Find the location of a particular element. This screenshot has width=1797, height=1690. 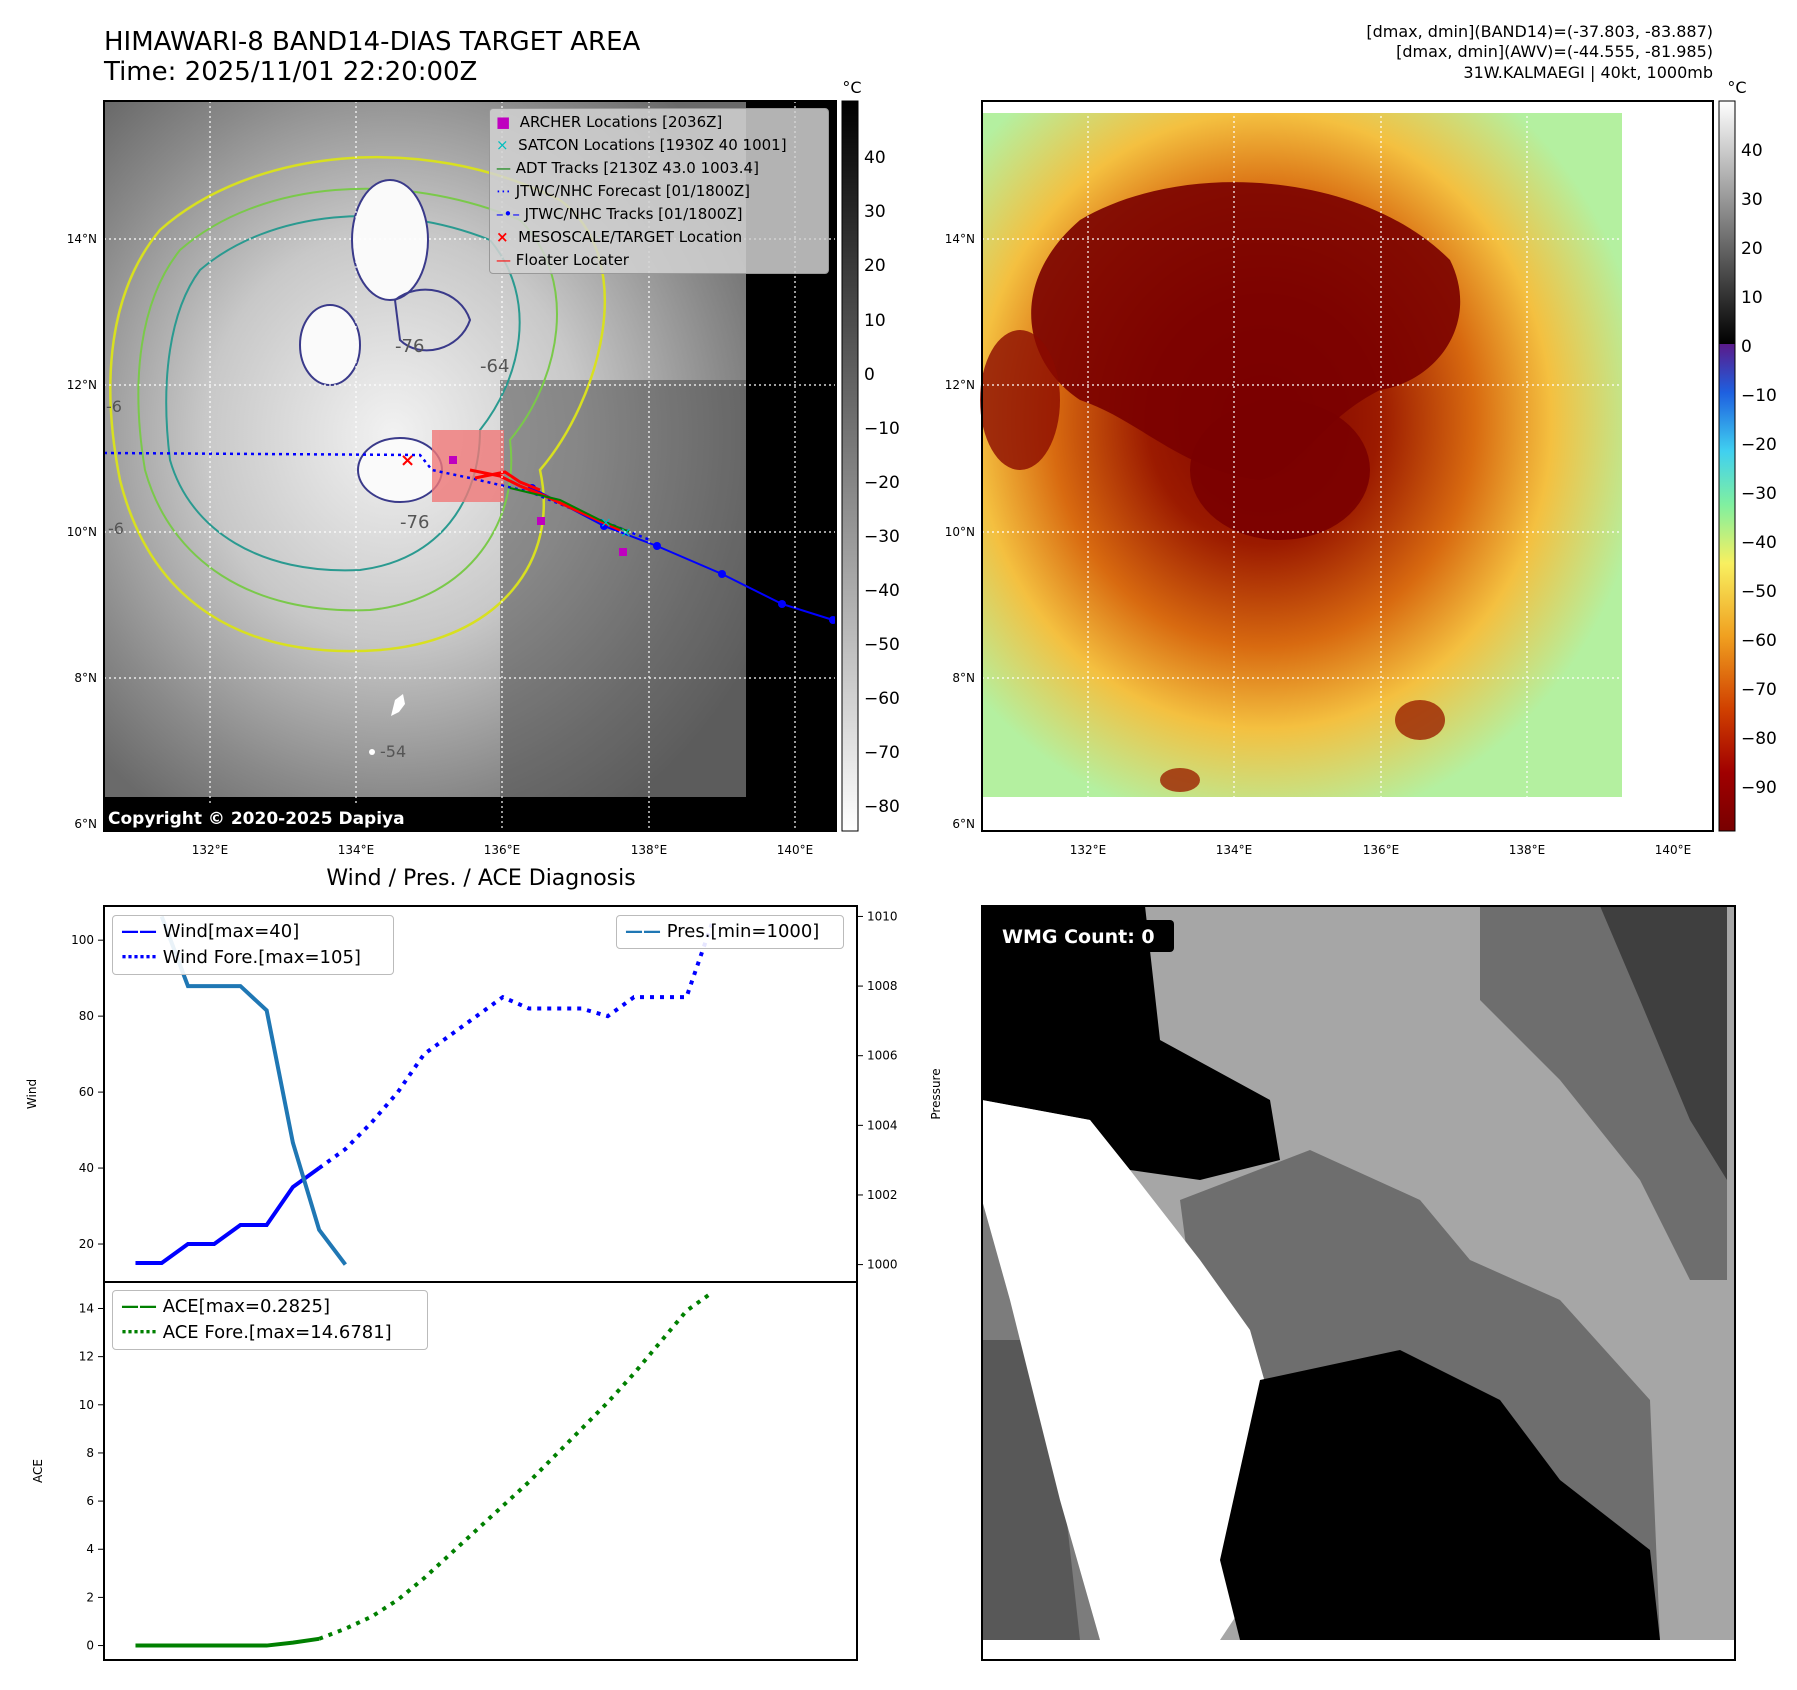

lat-label: 10°N is located at coordinates (960, 532).